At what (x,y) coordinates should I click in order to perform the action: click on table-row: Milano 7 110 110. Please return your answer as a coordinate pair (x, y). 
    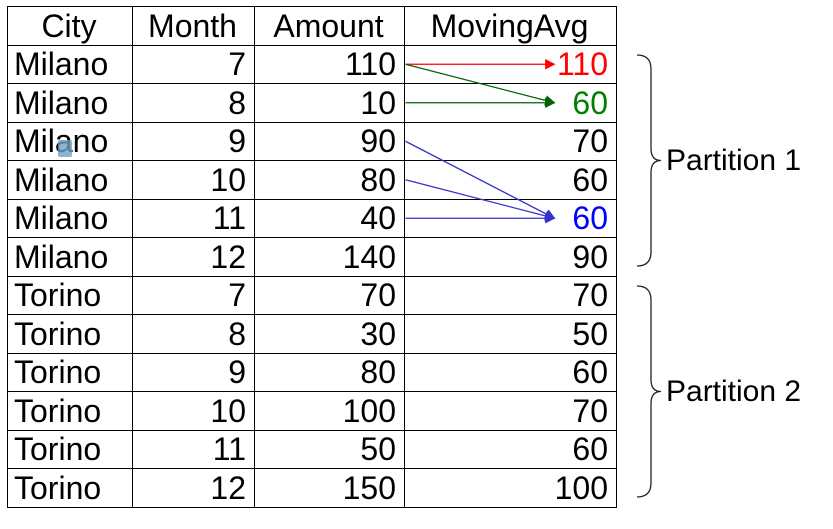
    Looking at the image, I should click on (312, 64).